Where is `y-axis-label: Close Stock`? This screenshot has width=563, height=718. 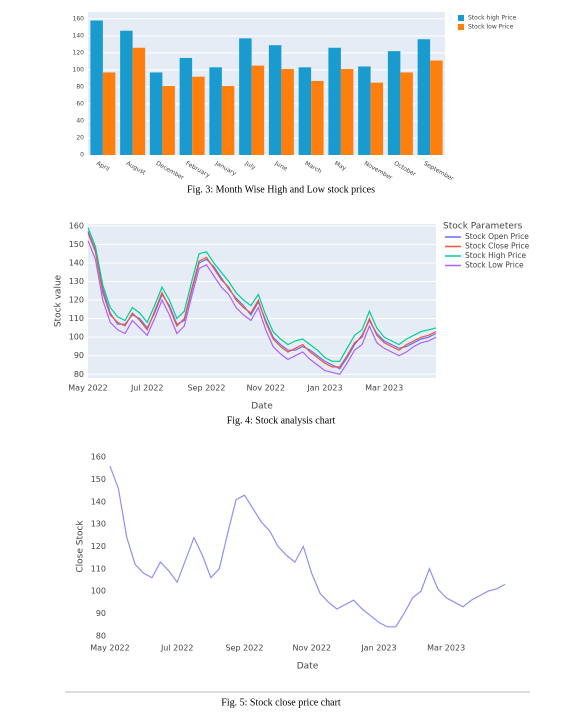 y-axis-label: Close Stock is located at coordinates (81, 546).